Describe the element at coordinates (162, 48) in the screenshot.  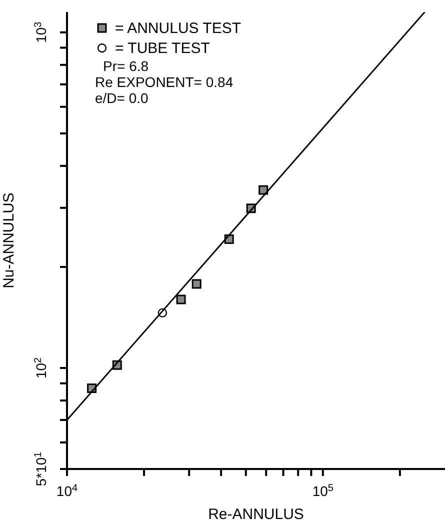
I see `legend-label: = TUBE TEST` at that location.